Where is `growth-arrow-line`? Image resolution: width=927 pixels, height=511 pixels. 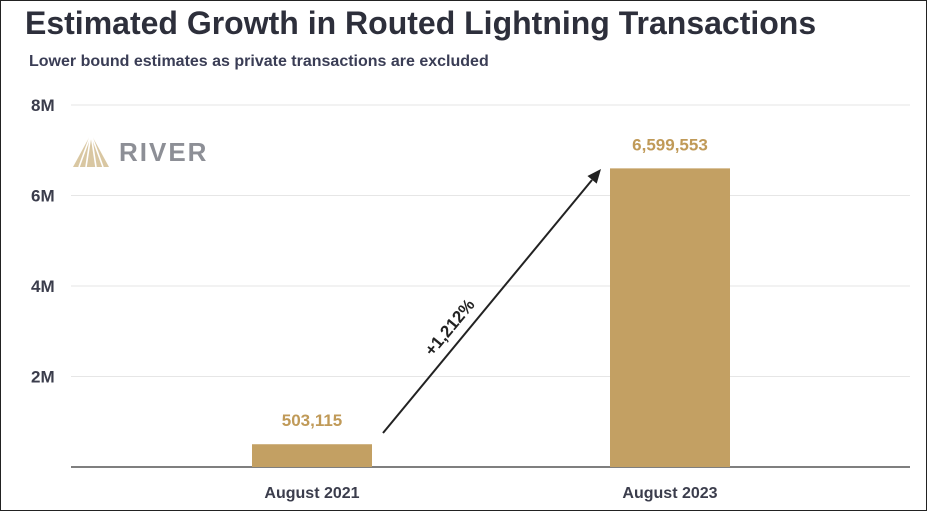 growth-arrow-line is located at coordinates (487, 306).